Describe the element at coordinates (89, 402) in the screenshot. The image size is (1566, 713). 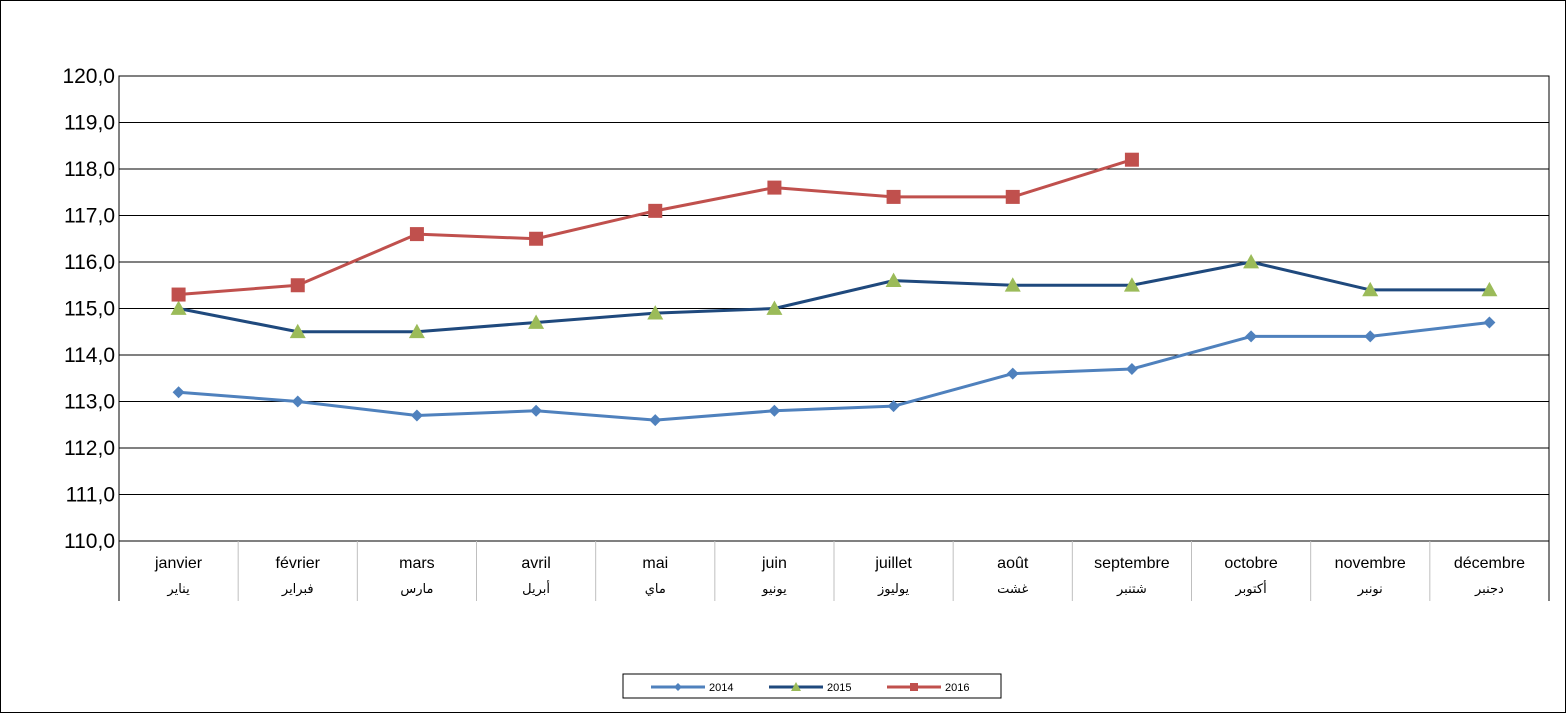
I see `y-tick-label: 113,0` at that location.